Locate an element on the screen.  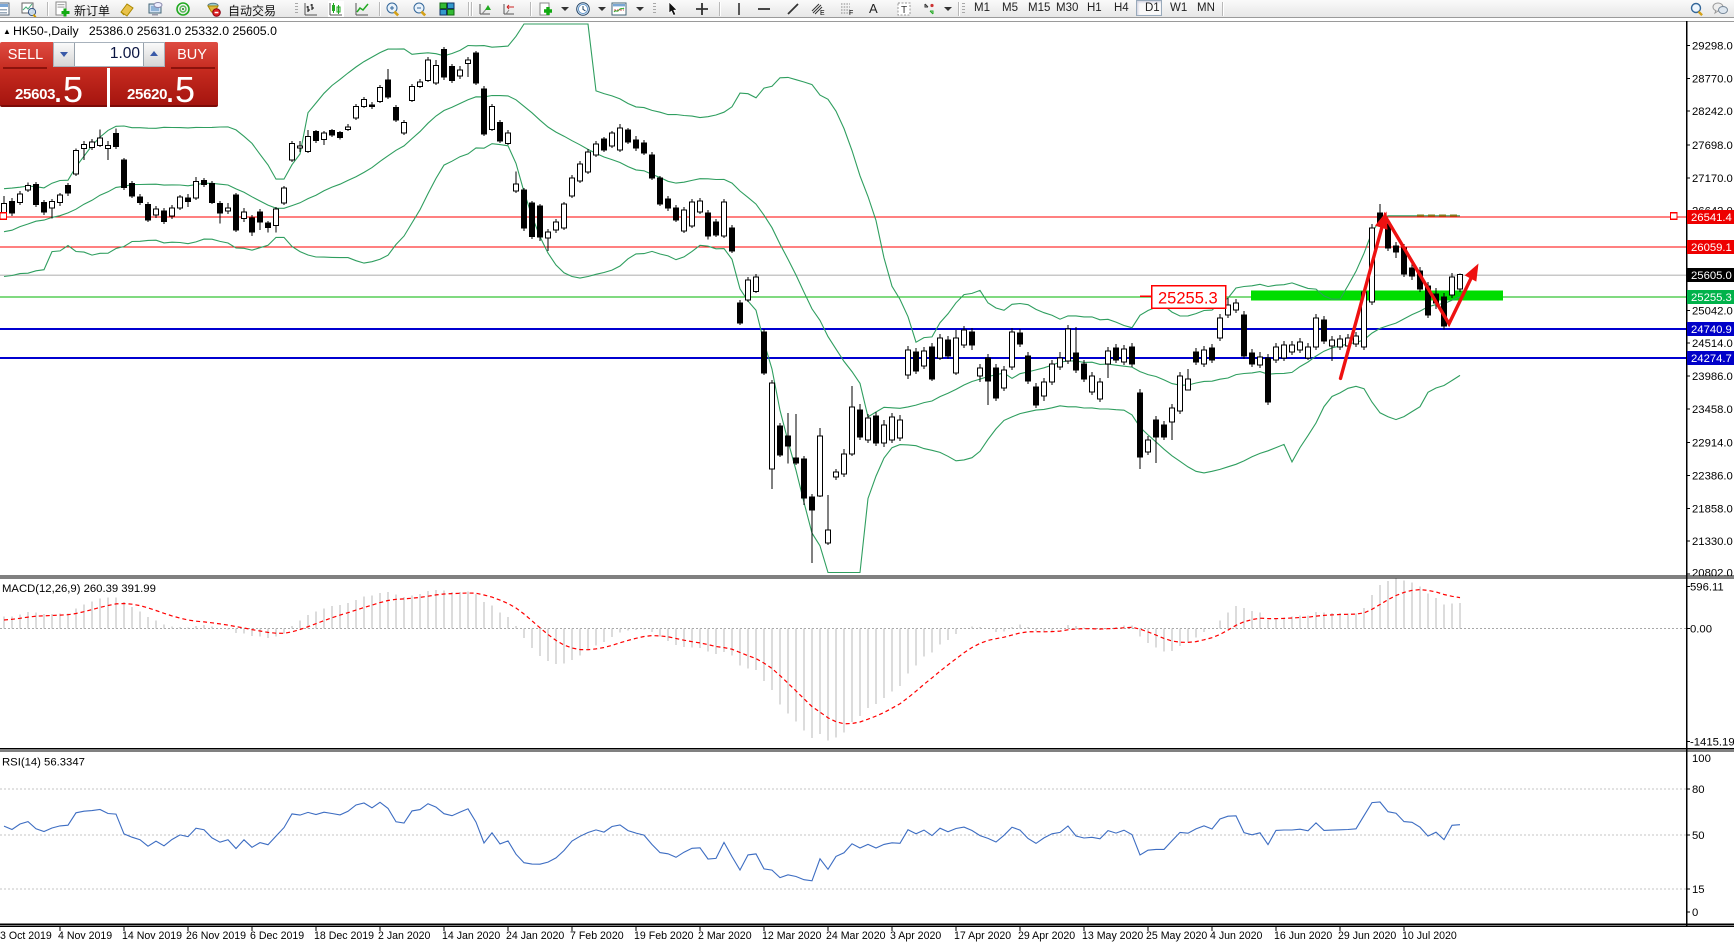
svg-text: 24 Mar 2020 is located at coordinates (856, 936).